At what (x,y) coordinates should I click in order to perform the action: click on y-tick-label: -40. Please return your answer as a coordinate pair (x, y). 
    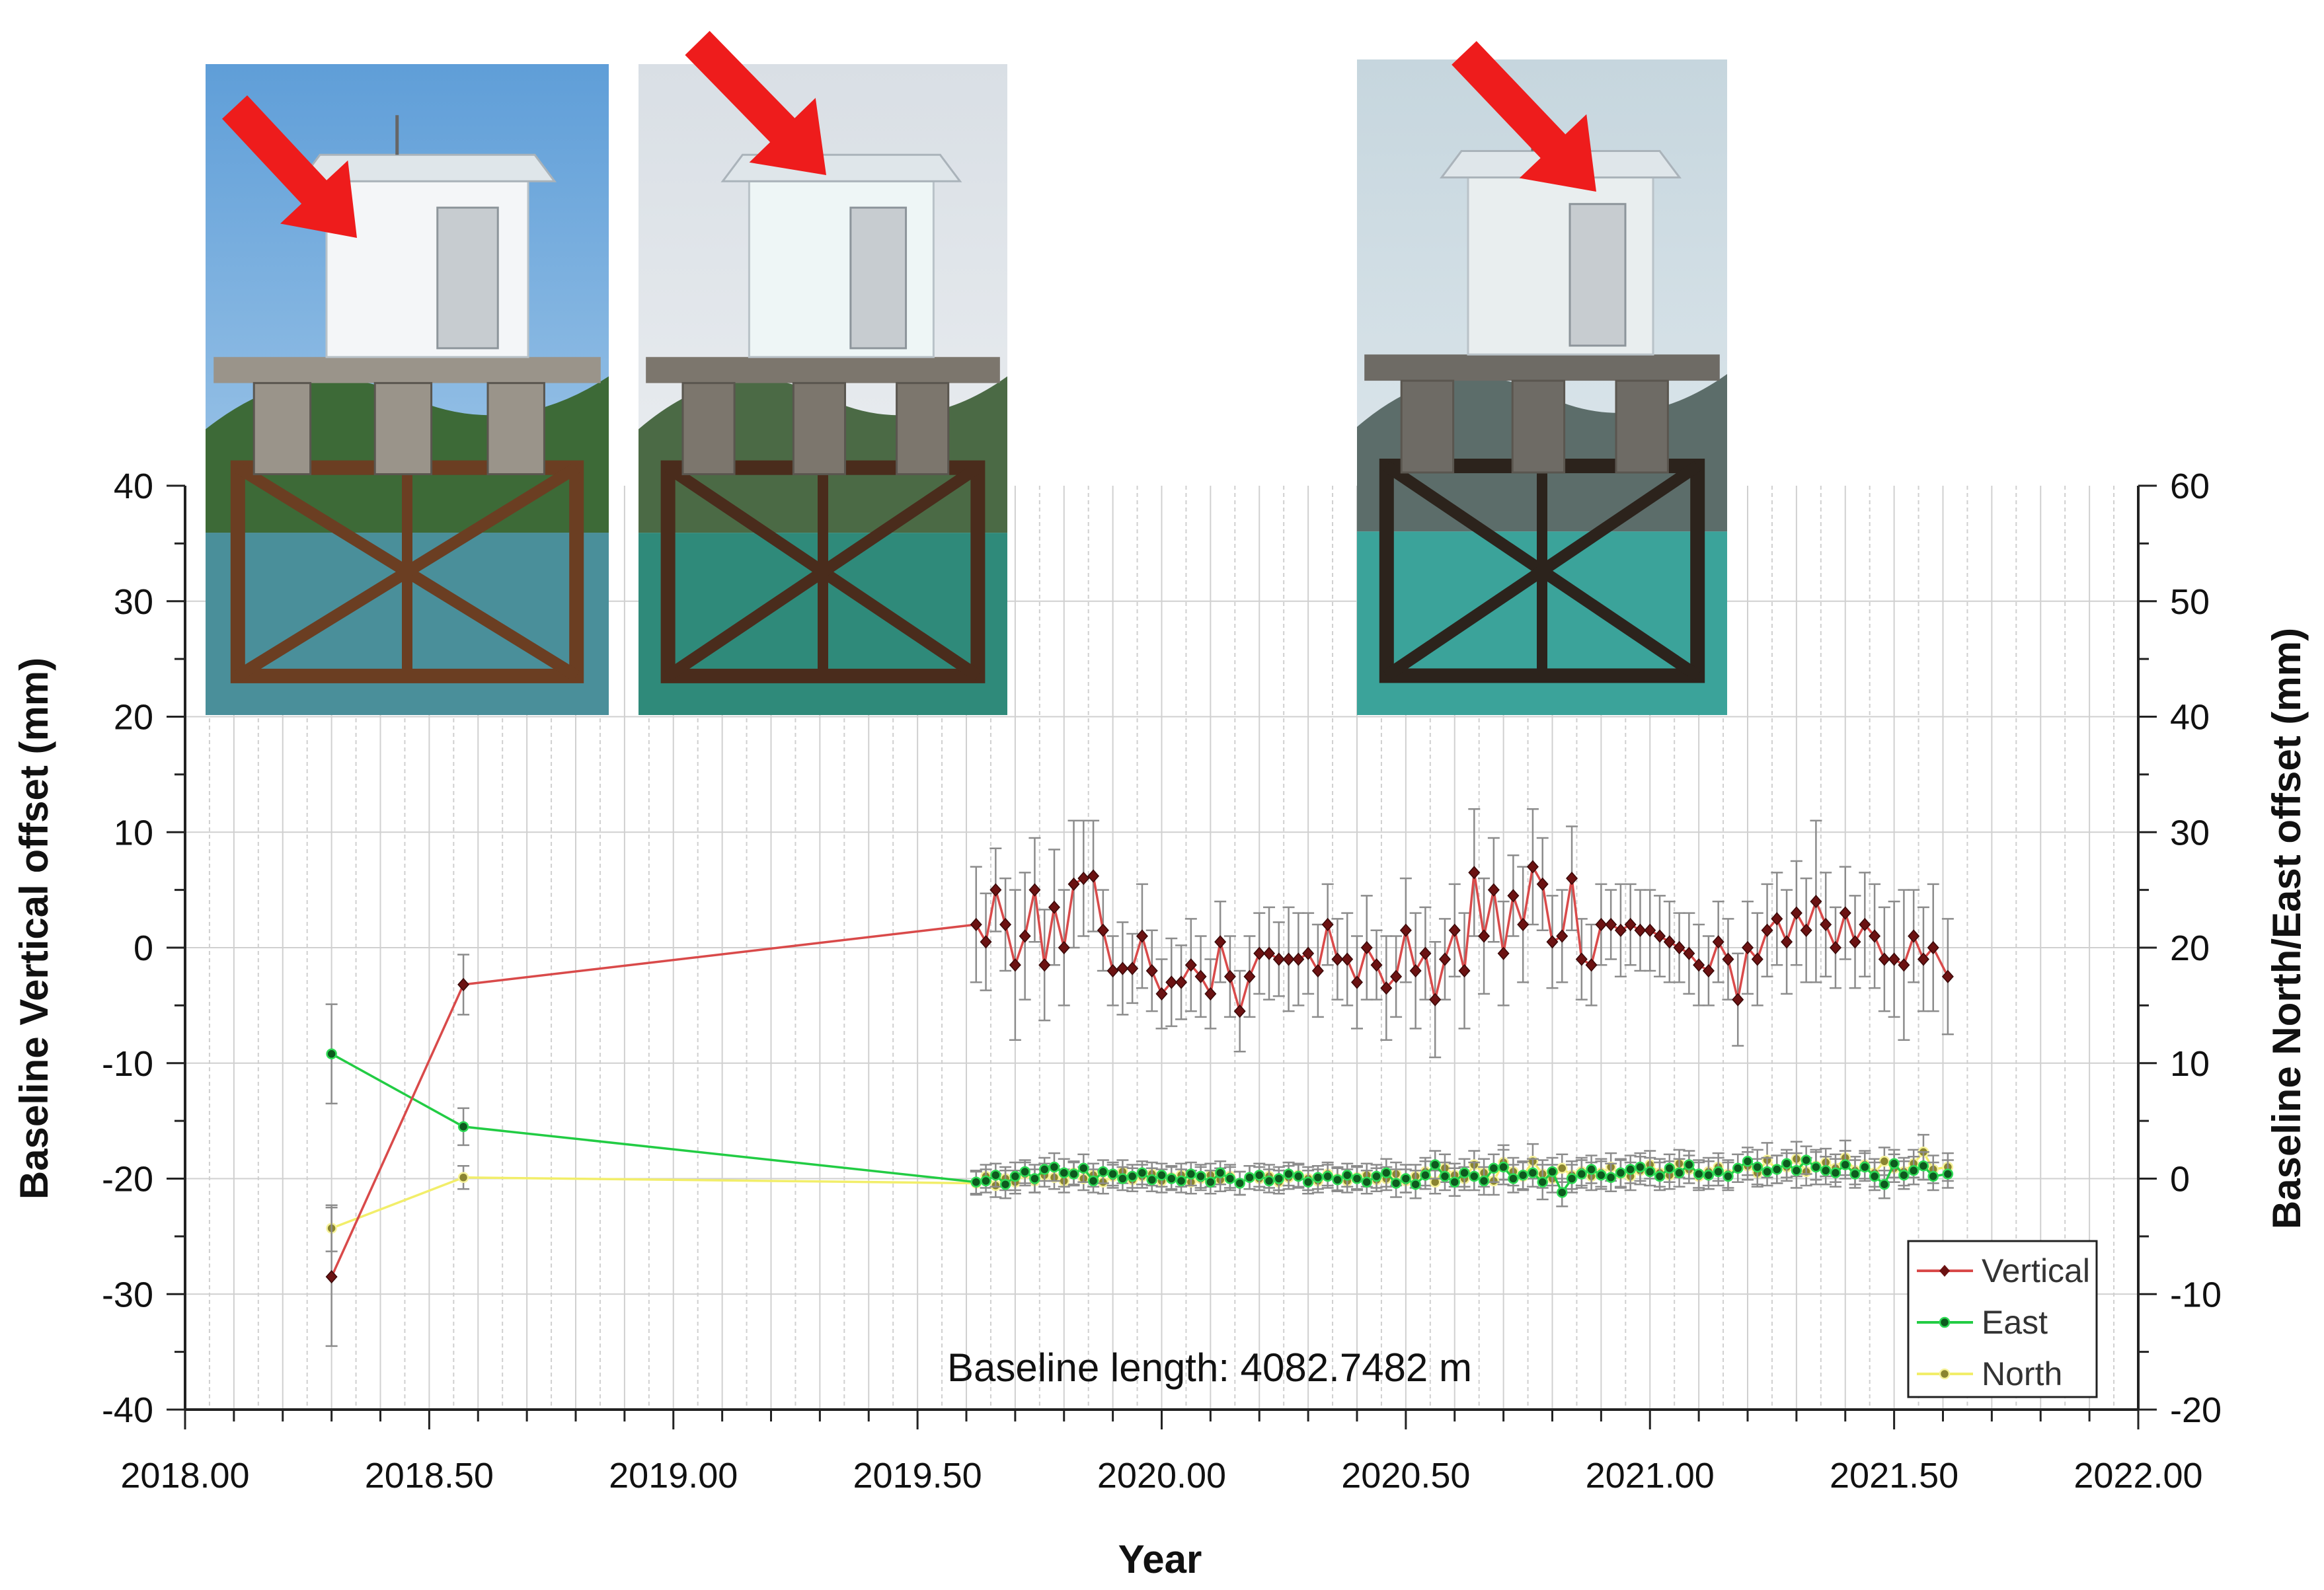
    Looking at the image, I should click on (127, 1410).